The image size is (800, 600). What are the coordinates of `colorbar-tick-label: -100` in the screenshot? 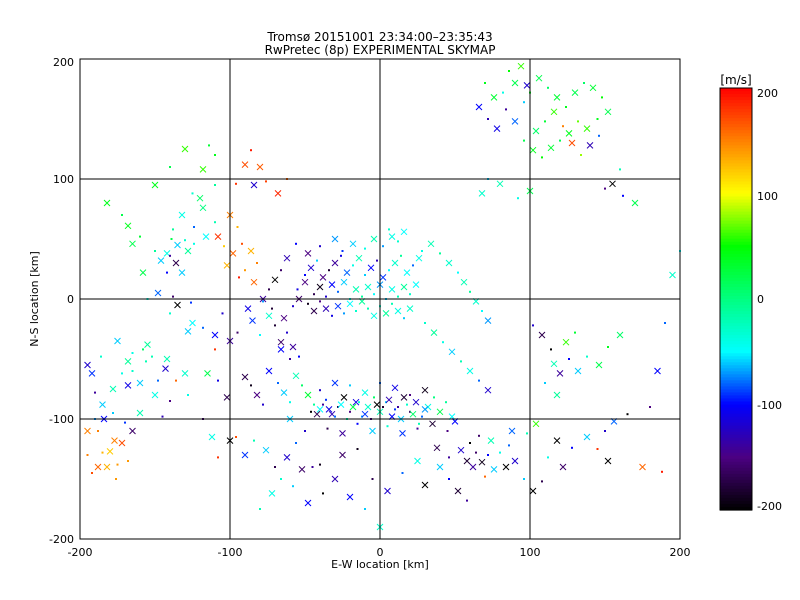 It's located at (769, 405).